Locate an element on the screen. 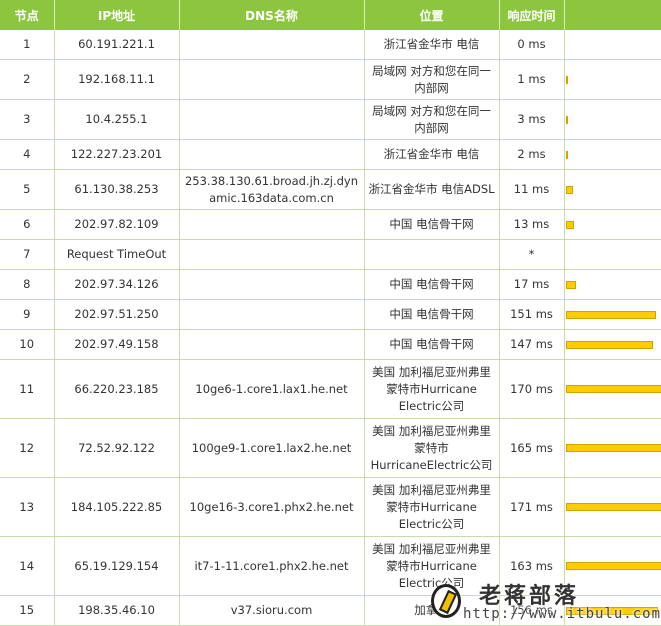 The image size is (661, 626). watermark-url: http://www.itbulu.com is located at coordinates (562, 614).